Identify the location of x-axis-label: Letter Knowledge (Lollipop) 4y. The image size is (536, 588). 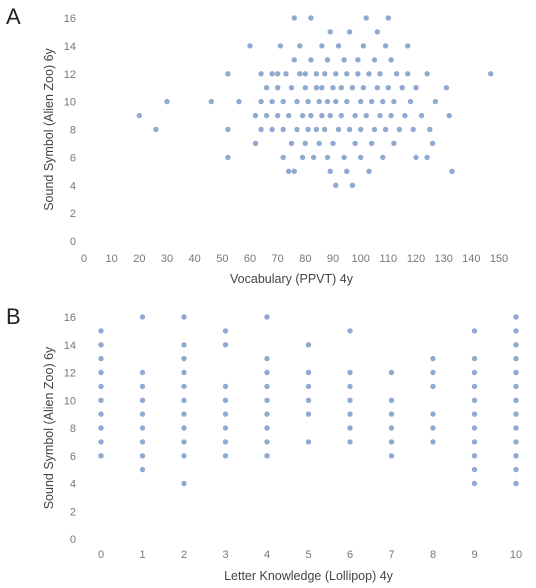
(309, 576).